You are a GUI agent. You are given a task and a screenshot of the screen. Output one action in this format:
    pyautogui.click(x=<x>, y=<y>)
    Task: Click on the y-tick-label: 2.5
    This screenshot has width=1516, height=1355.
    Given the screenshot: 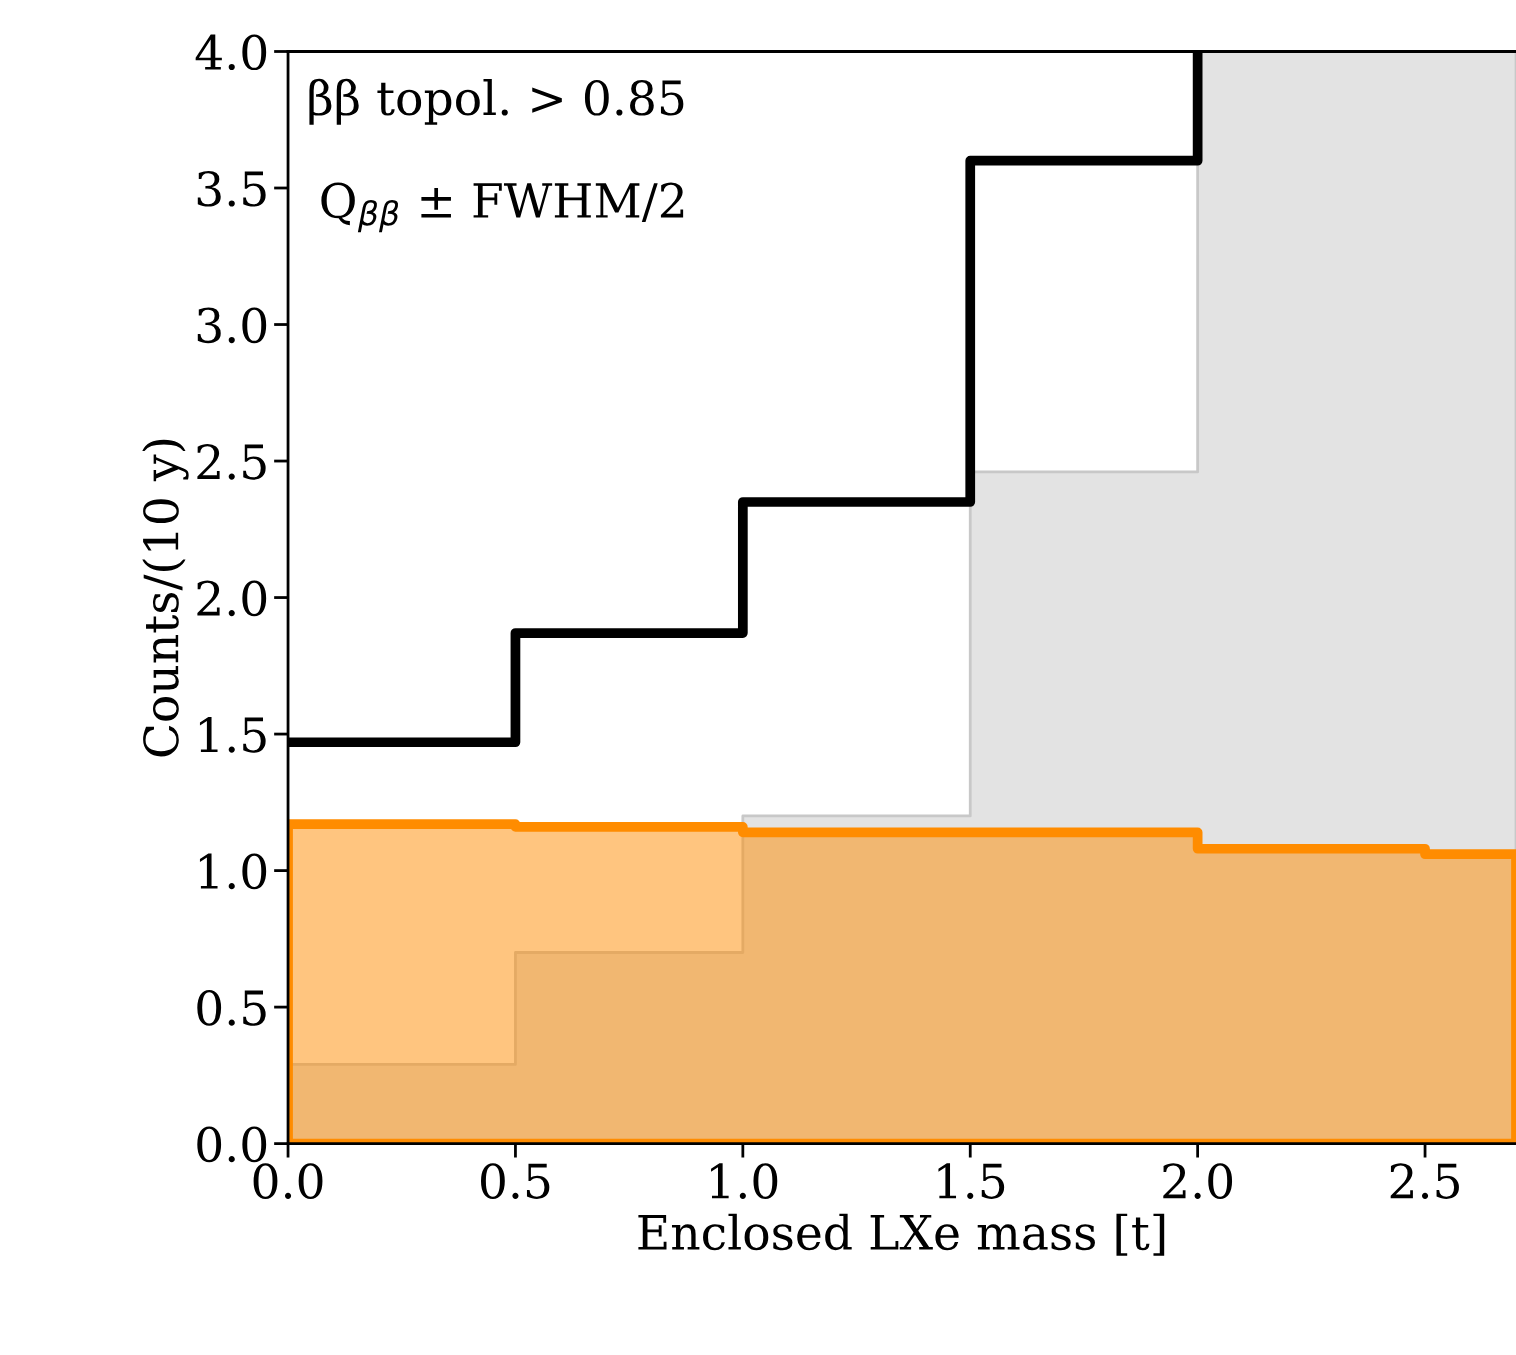 What is the action you would take?
    pyautogui.click(x=231, y=461)
    